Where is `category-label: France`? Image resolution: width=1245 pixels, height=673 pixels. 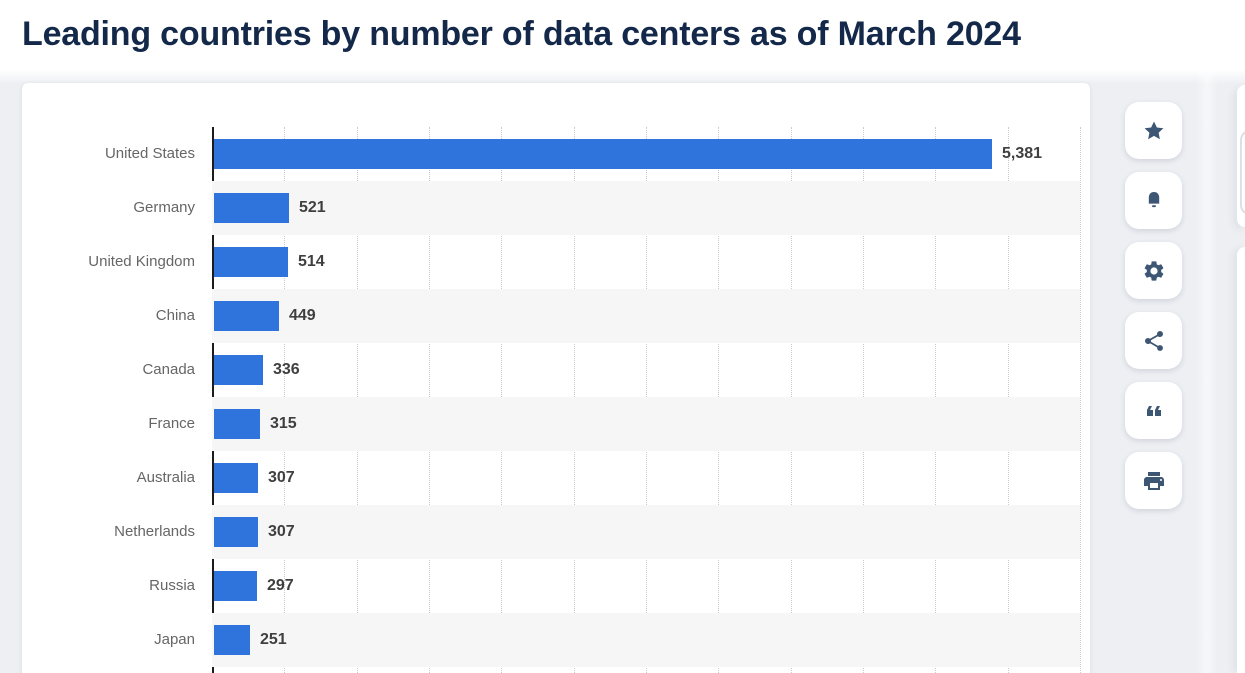 category-label: France is located at coordinates (171, 423).